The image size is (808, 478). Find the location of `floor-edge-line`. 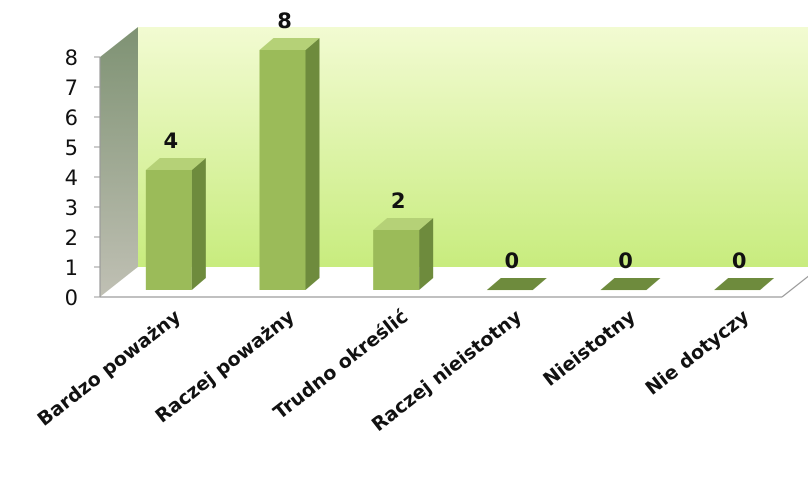

floor-edge-line is located at coordinates (794, 286).